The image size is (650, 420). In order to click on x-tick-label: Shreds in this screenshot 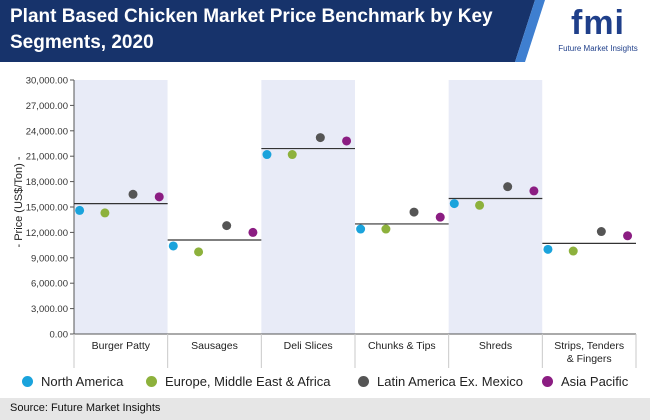, I will do `click(495, 346)`.